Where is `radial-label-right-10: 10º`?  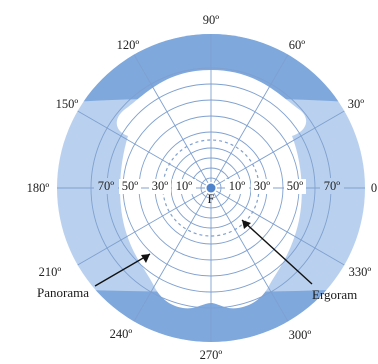 radial-label-right-10: 10º is located at coordinates (237, 186).